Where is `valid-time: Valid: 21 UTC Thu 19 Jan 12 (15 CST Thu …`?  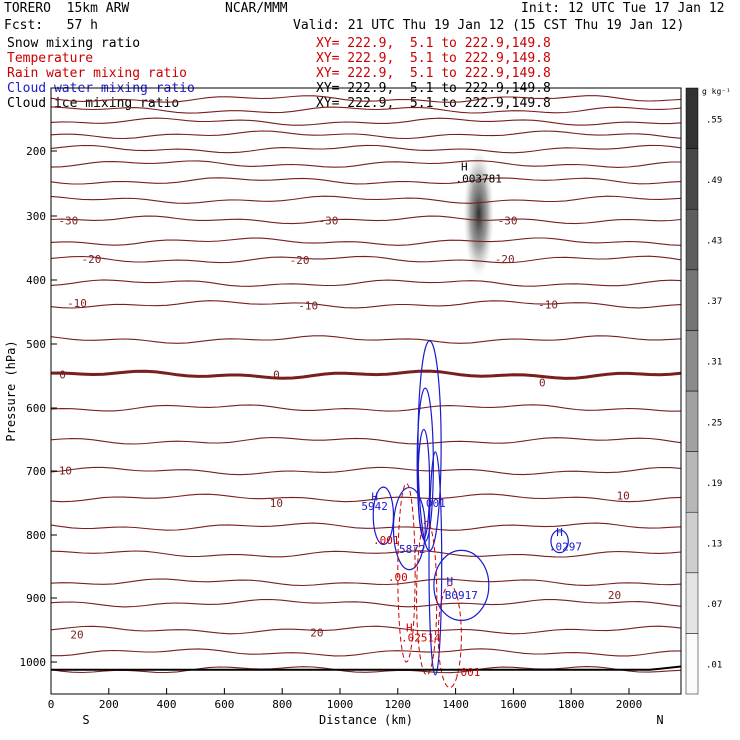
valid-time: Valid: 21 UTC Thu 19 Jan 12 (15 CST Thu … is located at coordinates (489, 25).